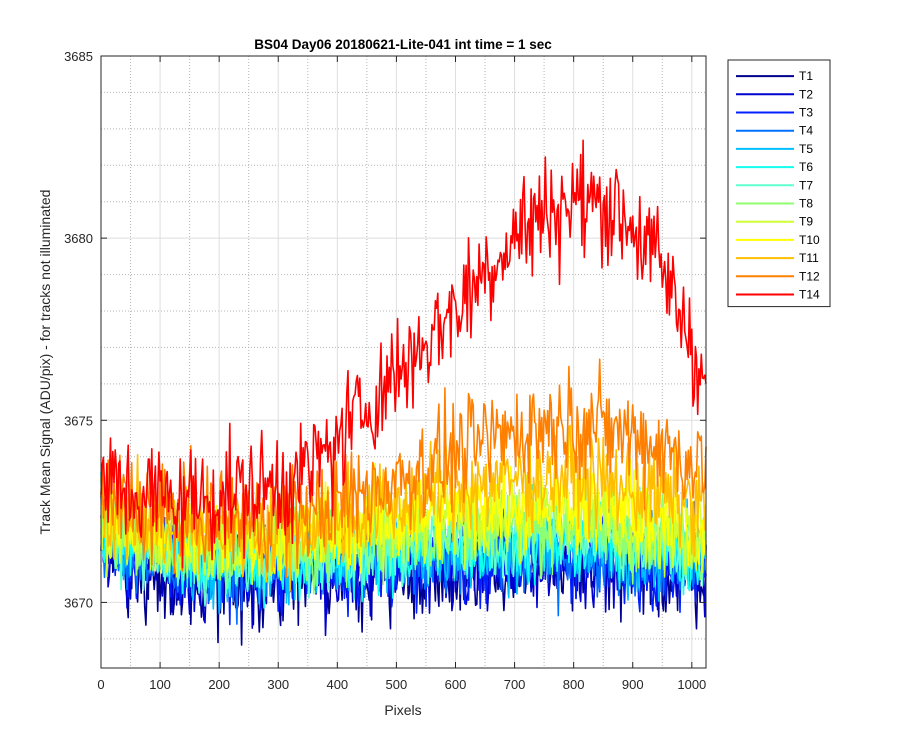  What do you see at coordinates (78, 602) in the screenshot?
I see `y-tick-label: 3670` at bounding box center [78, 602].